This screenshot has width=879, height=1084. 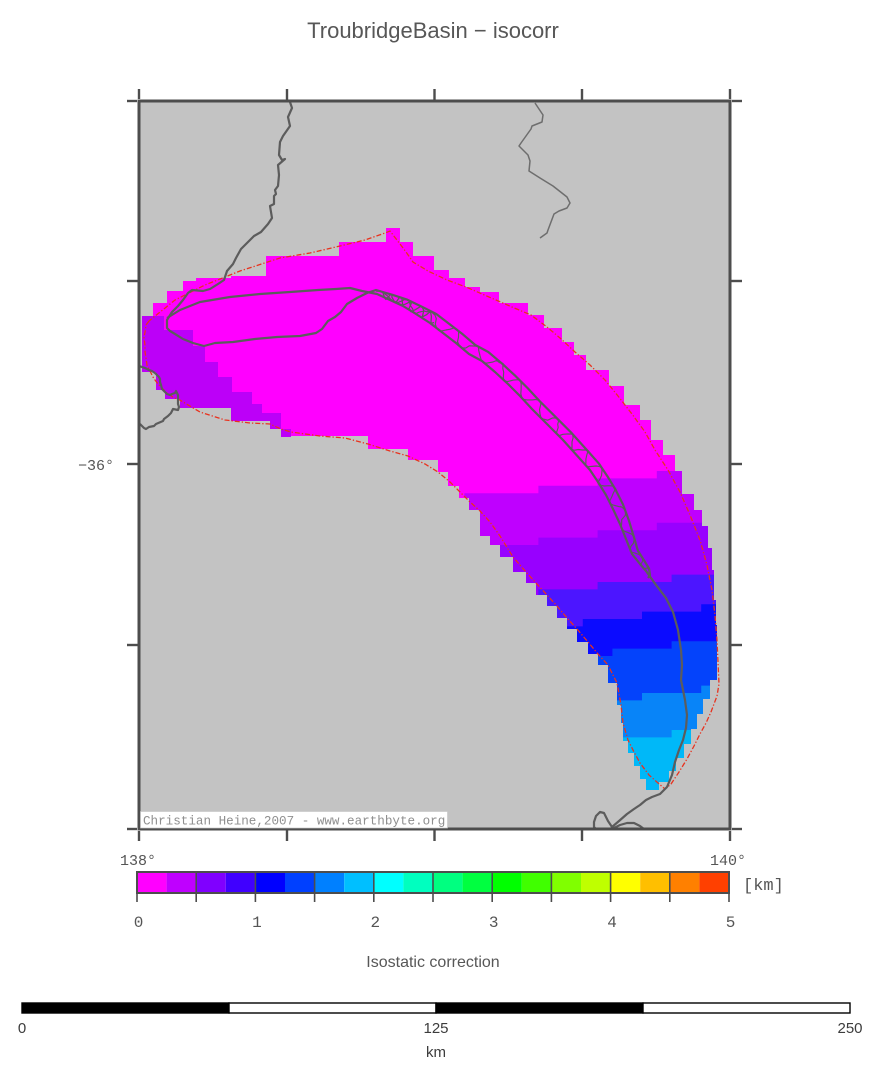 What do you see at coordinates (375, 923) in the screenshot?
I see `svg-text: 2` at bounding box center [375, 923].